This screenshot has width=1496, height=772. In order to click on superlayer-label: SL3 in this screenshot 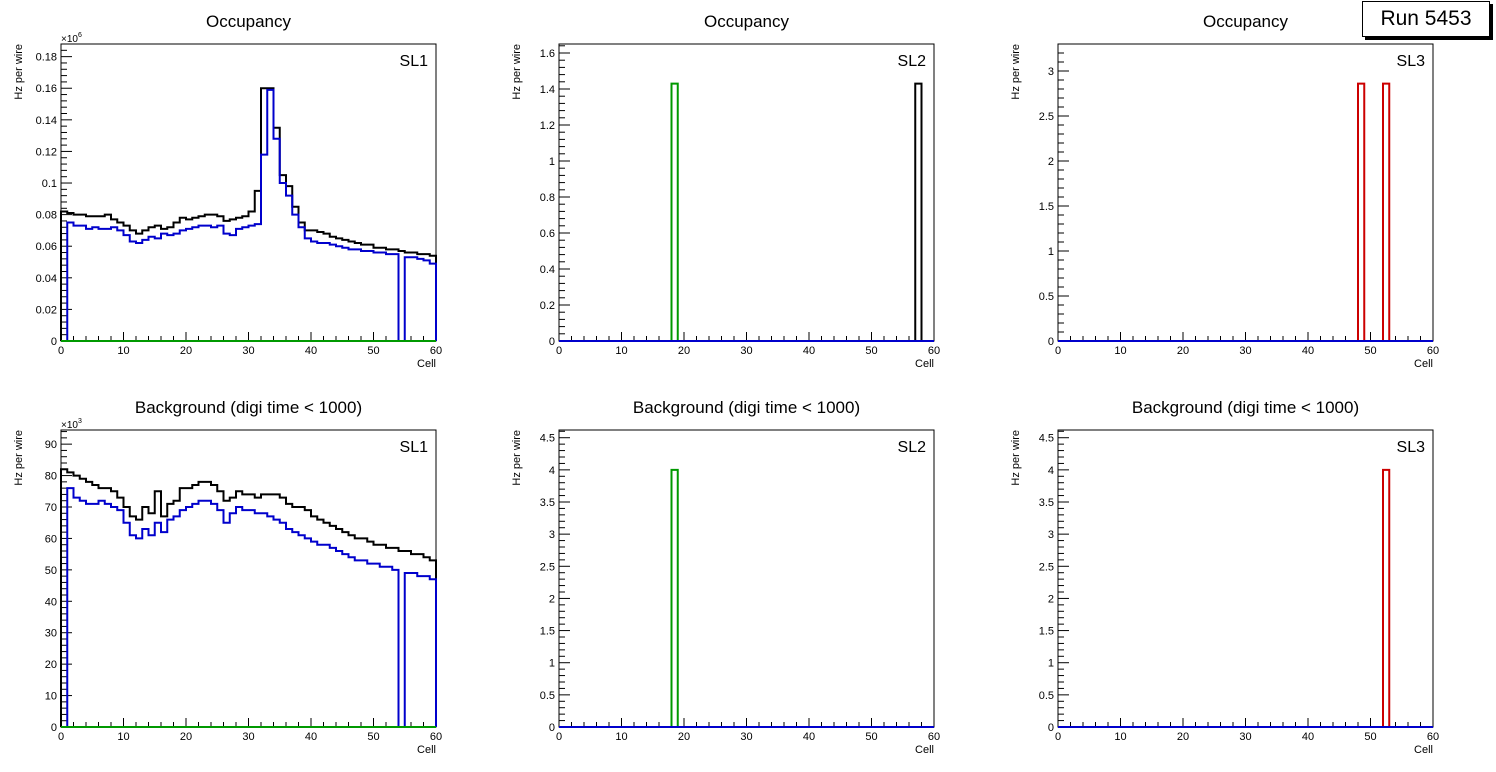, I will do `click(1411, 447)`.